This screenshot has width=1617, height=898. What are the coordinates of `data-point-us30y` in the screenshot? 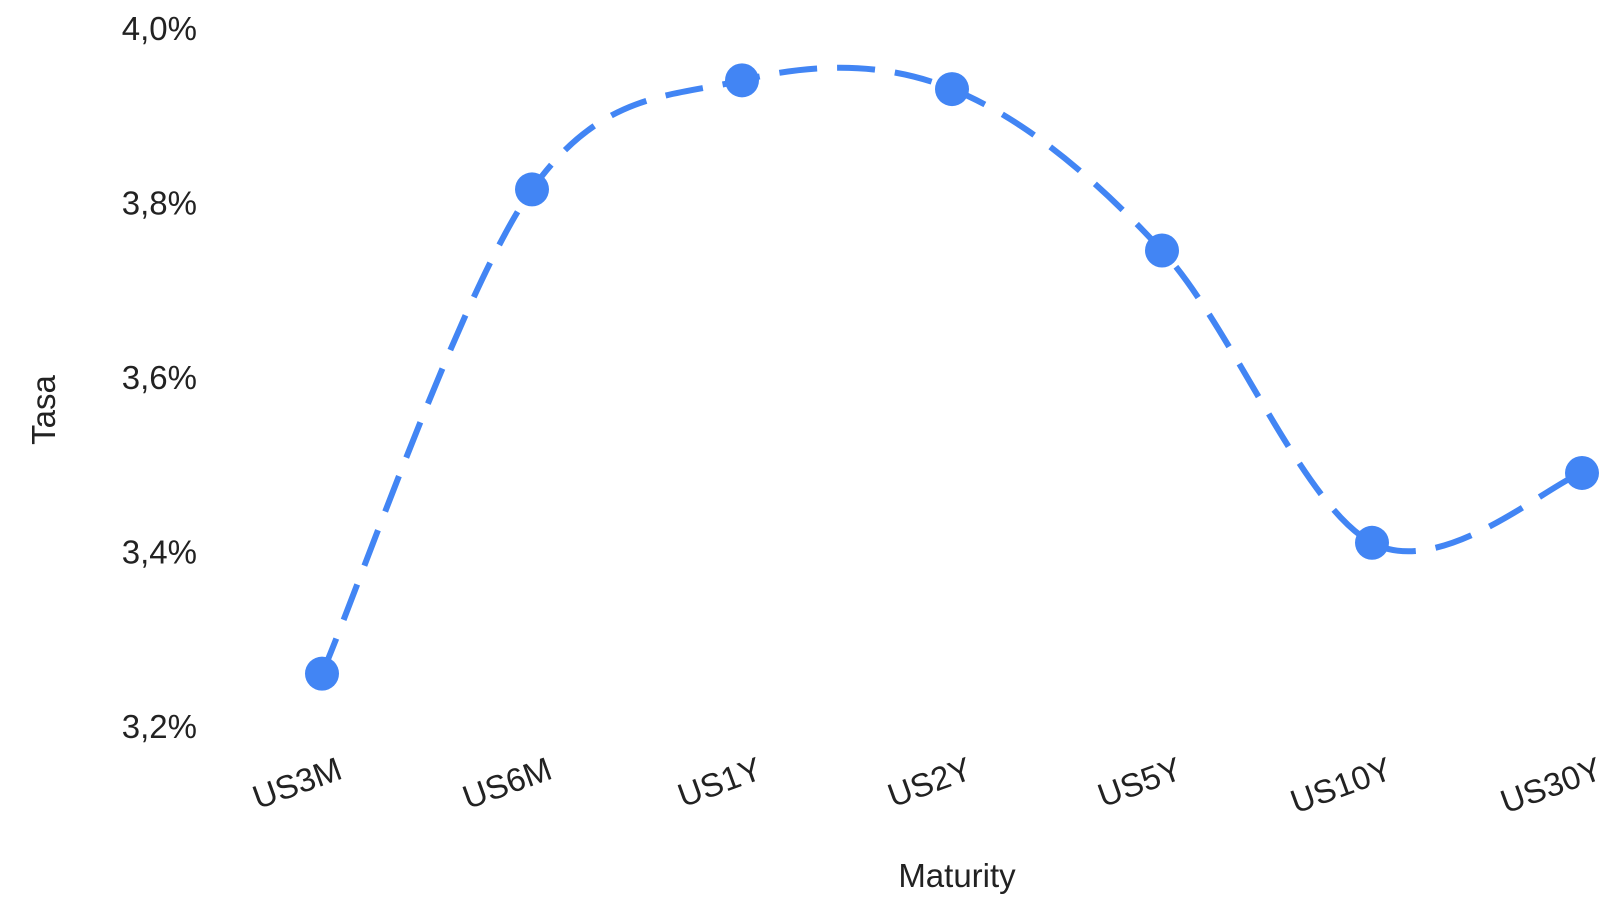 It's located at (1582, 472).